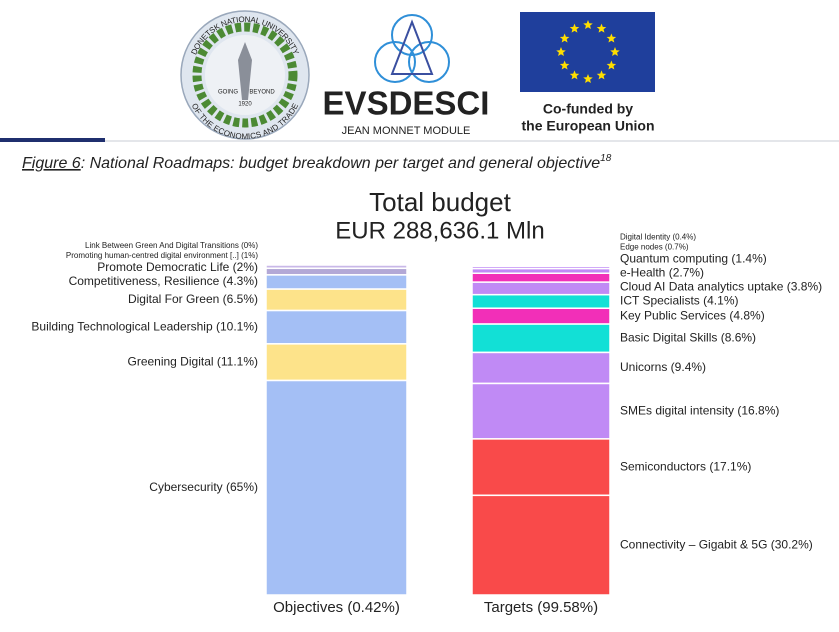  I want to click on segment-label: Connectivity – Gigabit & 5G (30.2%), so click(716, 544).